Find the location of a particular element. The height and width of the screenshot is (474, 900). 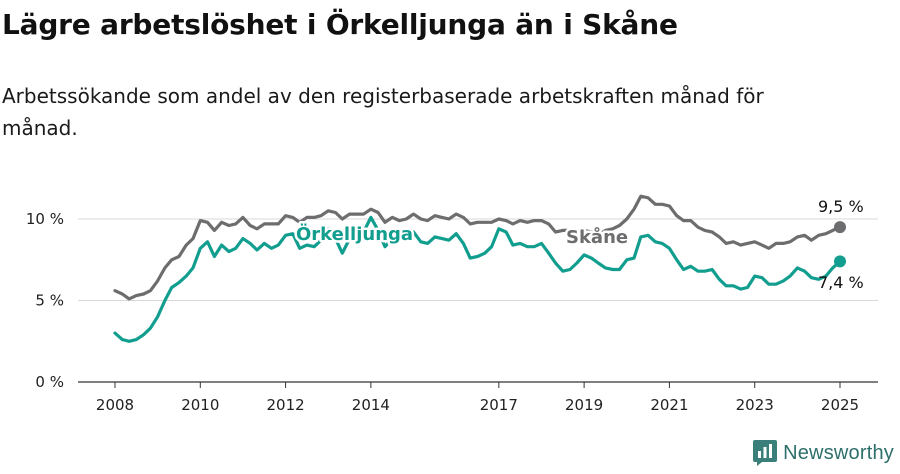

x-tick-label: 2017 is located at coordinates (499, 405).